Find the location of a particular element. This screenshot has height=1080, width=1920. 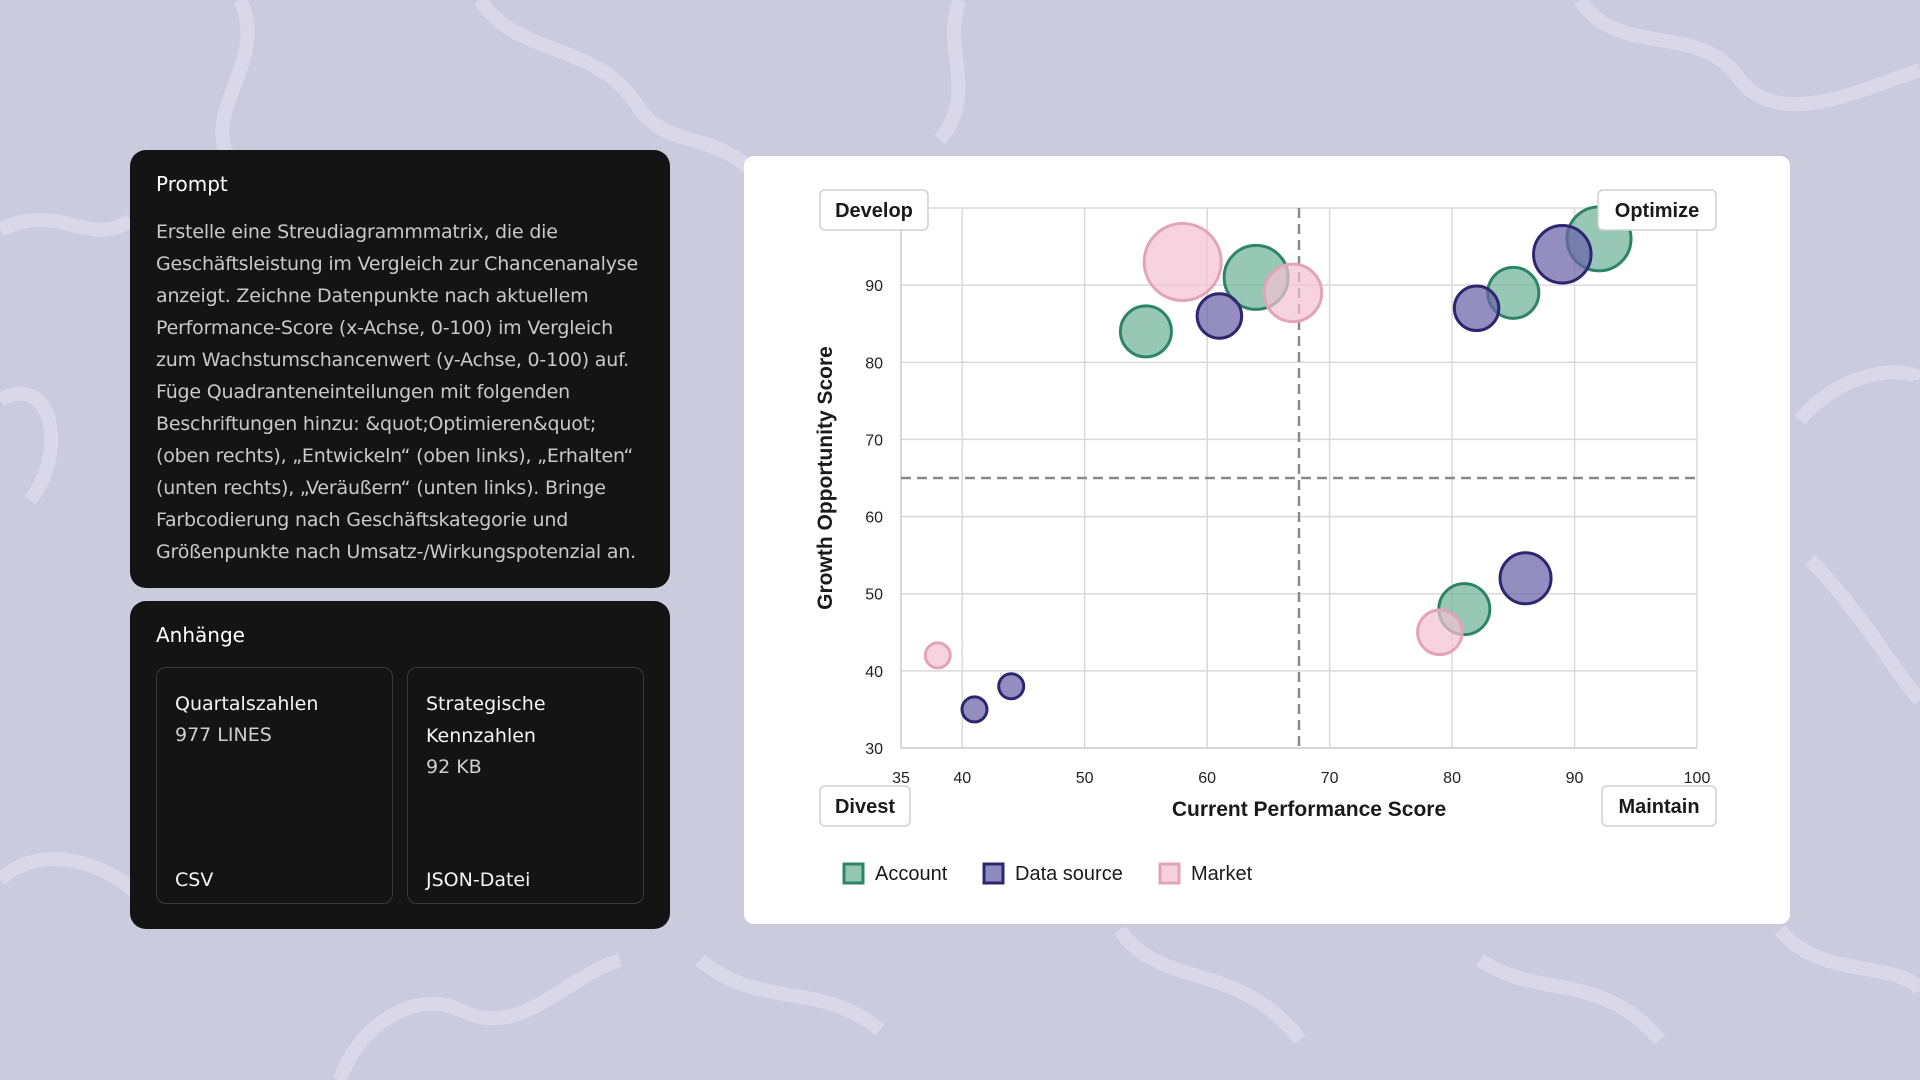

legend-label-account: Account is located at coordinates (911, 874).